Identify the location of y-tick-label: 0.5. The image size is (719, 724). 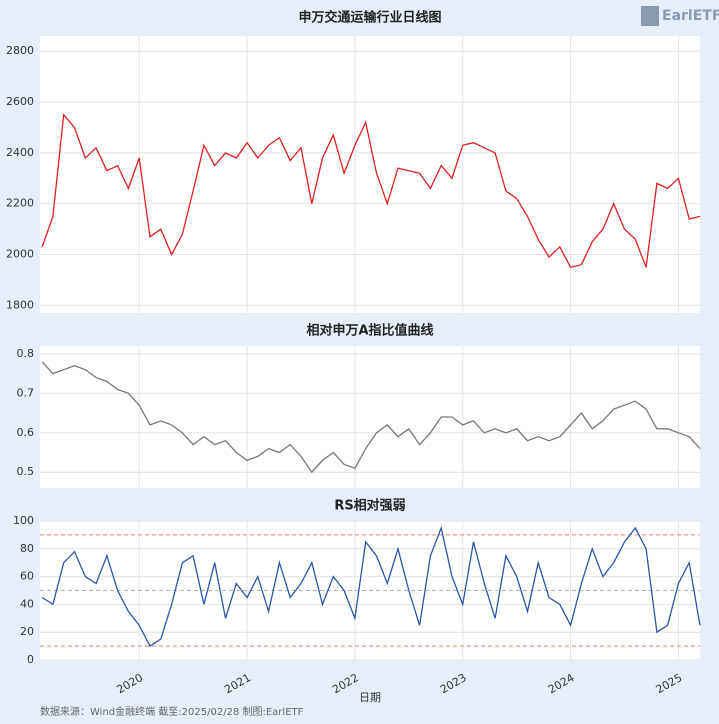
(26, 471).